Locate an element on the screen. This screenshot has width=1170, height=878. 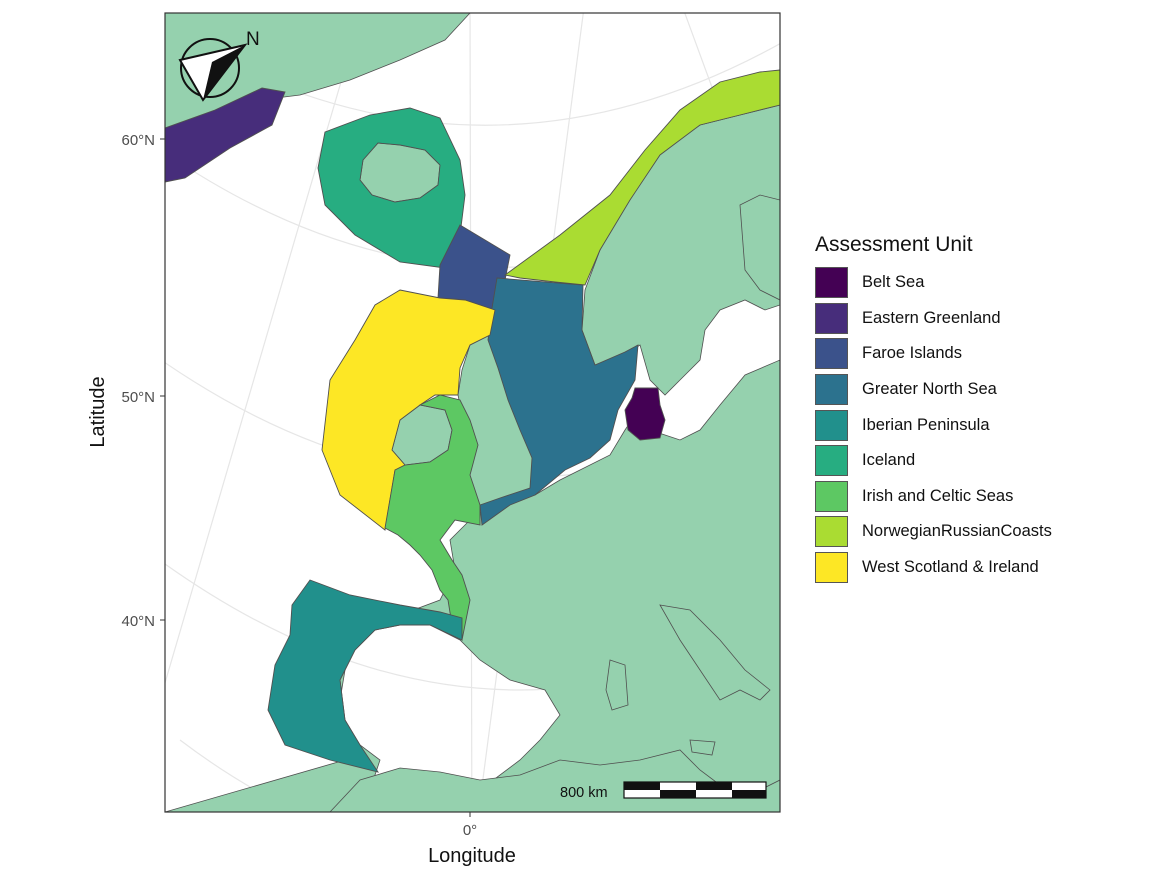
area-greater-north-sea is located at coordinates (559, 401).